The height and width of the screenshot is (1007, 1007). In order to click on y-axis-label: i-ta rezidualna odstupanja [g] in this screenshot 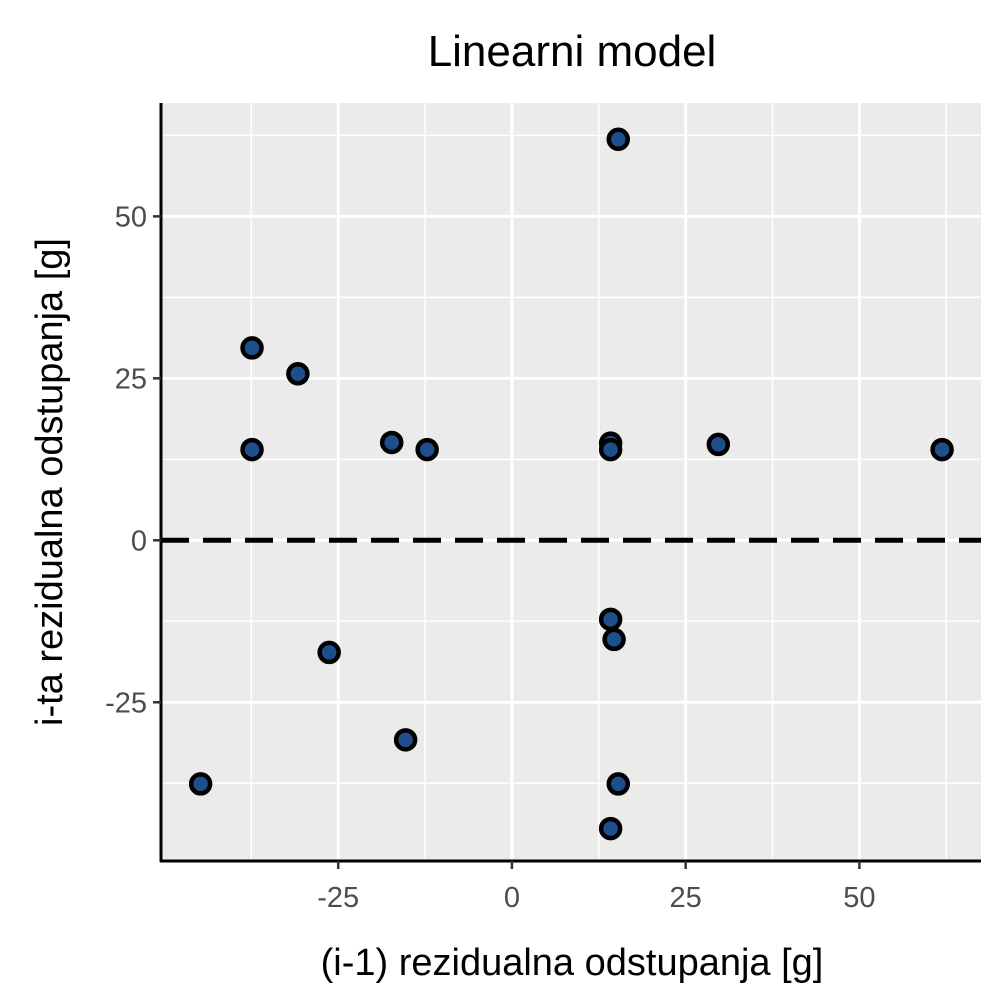, I will do `click(50, 482)`.